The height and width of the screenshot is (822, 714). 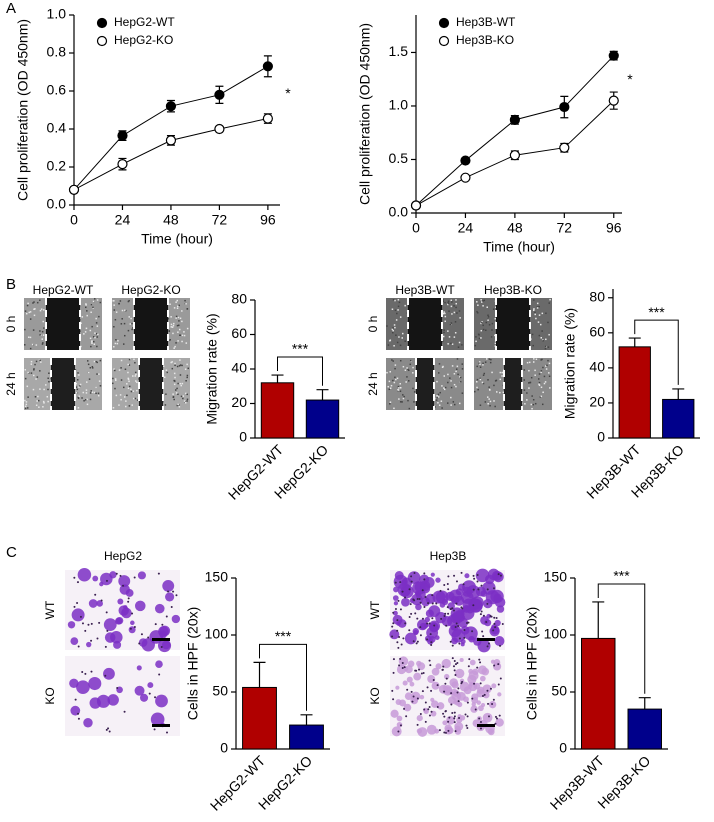 I want to click on bar, so click(x=678, y=418).